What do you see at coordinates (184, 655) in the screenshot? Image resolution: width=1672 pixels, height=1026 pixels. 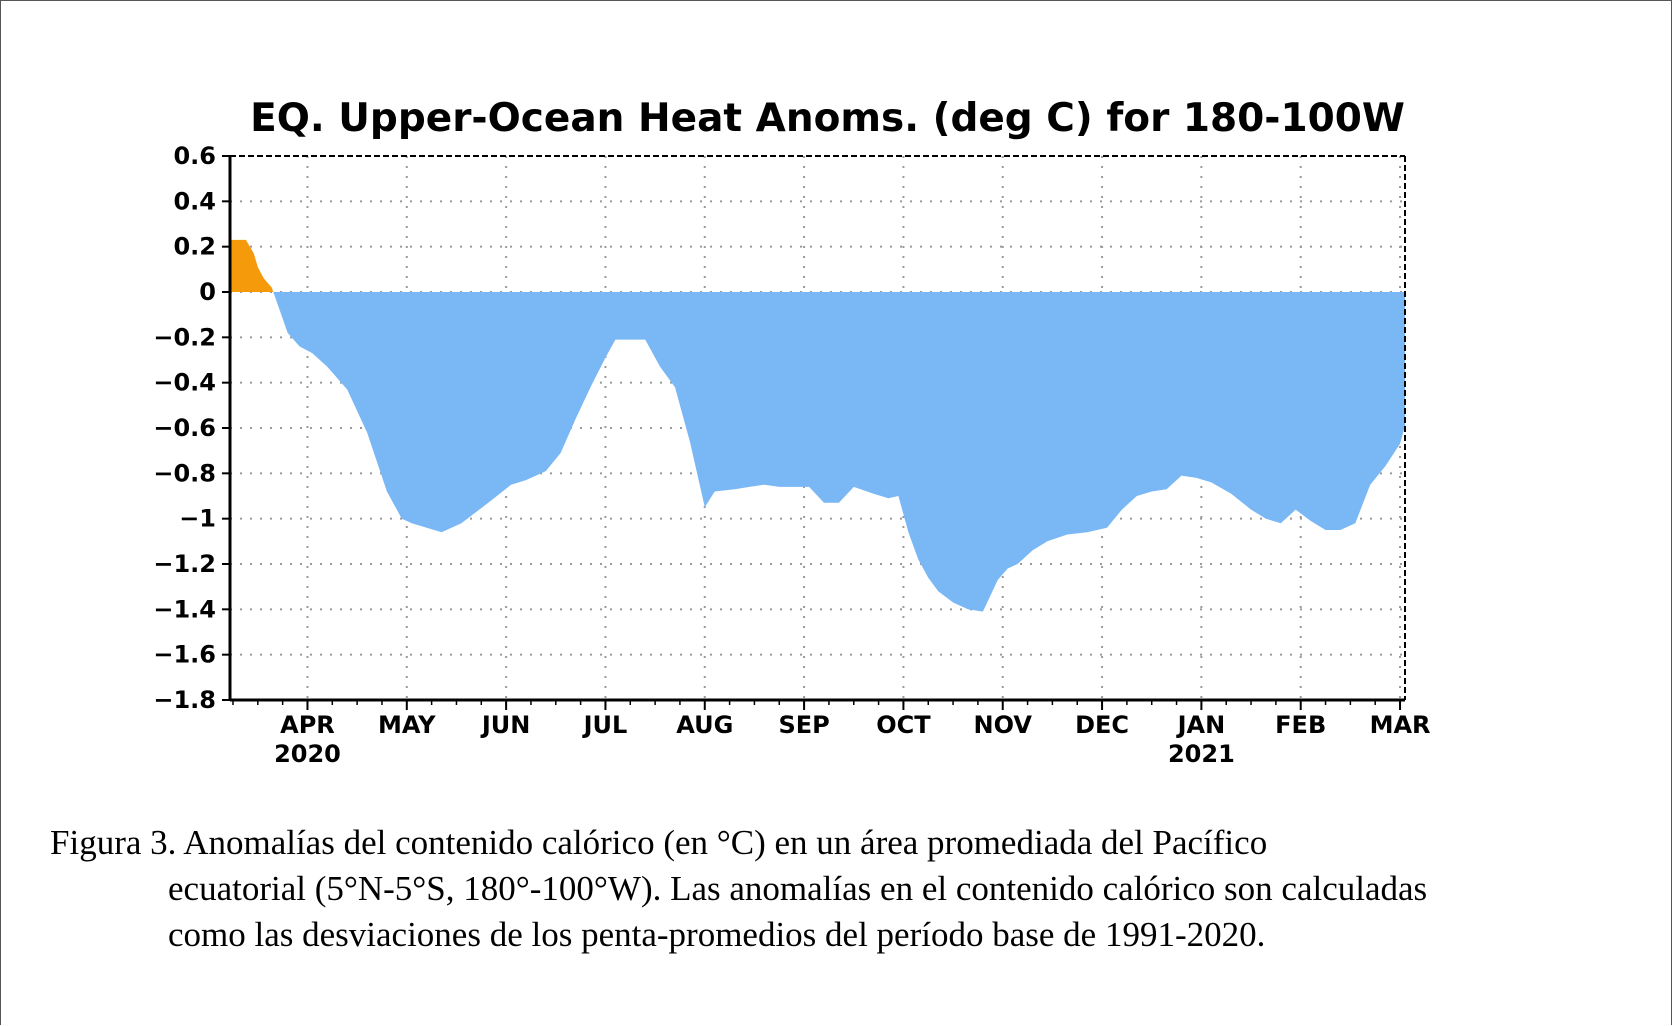 I see `y-tick-label: −1.6` at bounding box center [184, 655].